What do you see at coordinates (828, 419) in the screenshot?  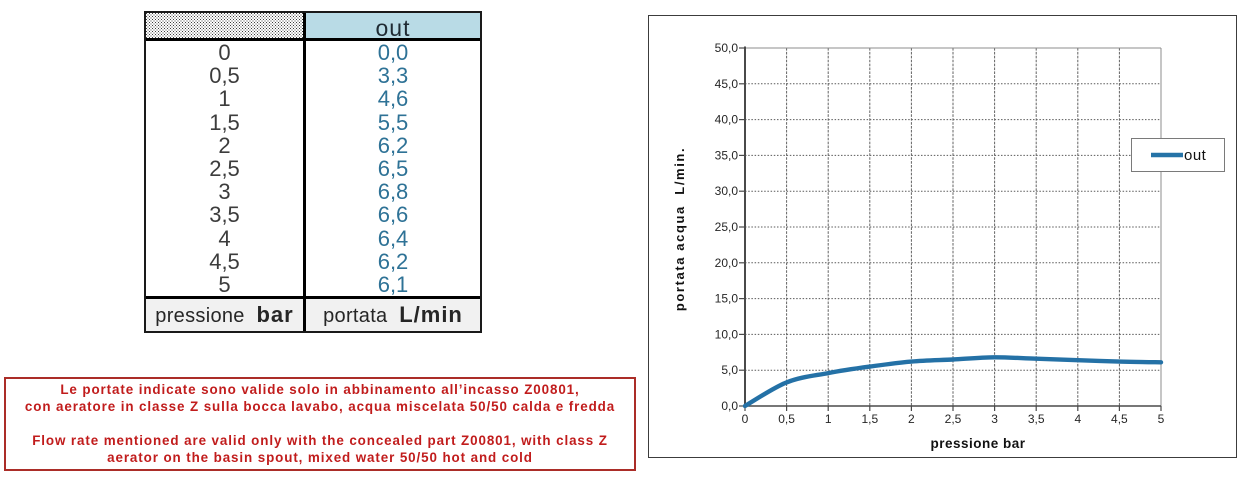 I see `svg-text: 1` at bounding box center [828, 419].